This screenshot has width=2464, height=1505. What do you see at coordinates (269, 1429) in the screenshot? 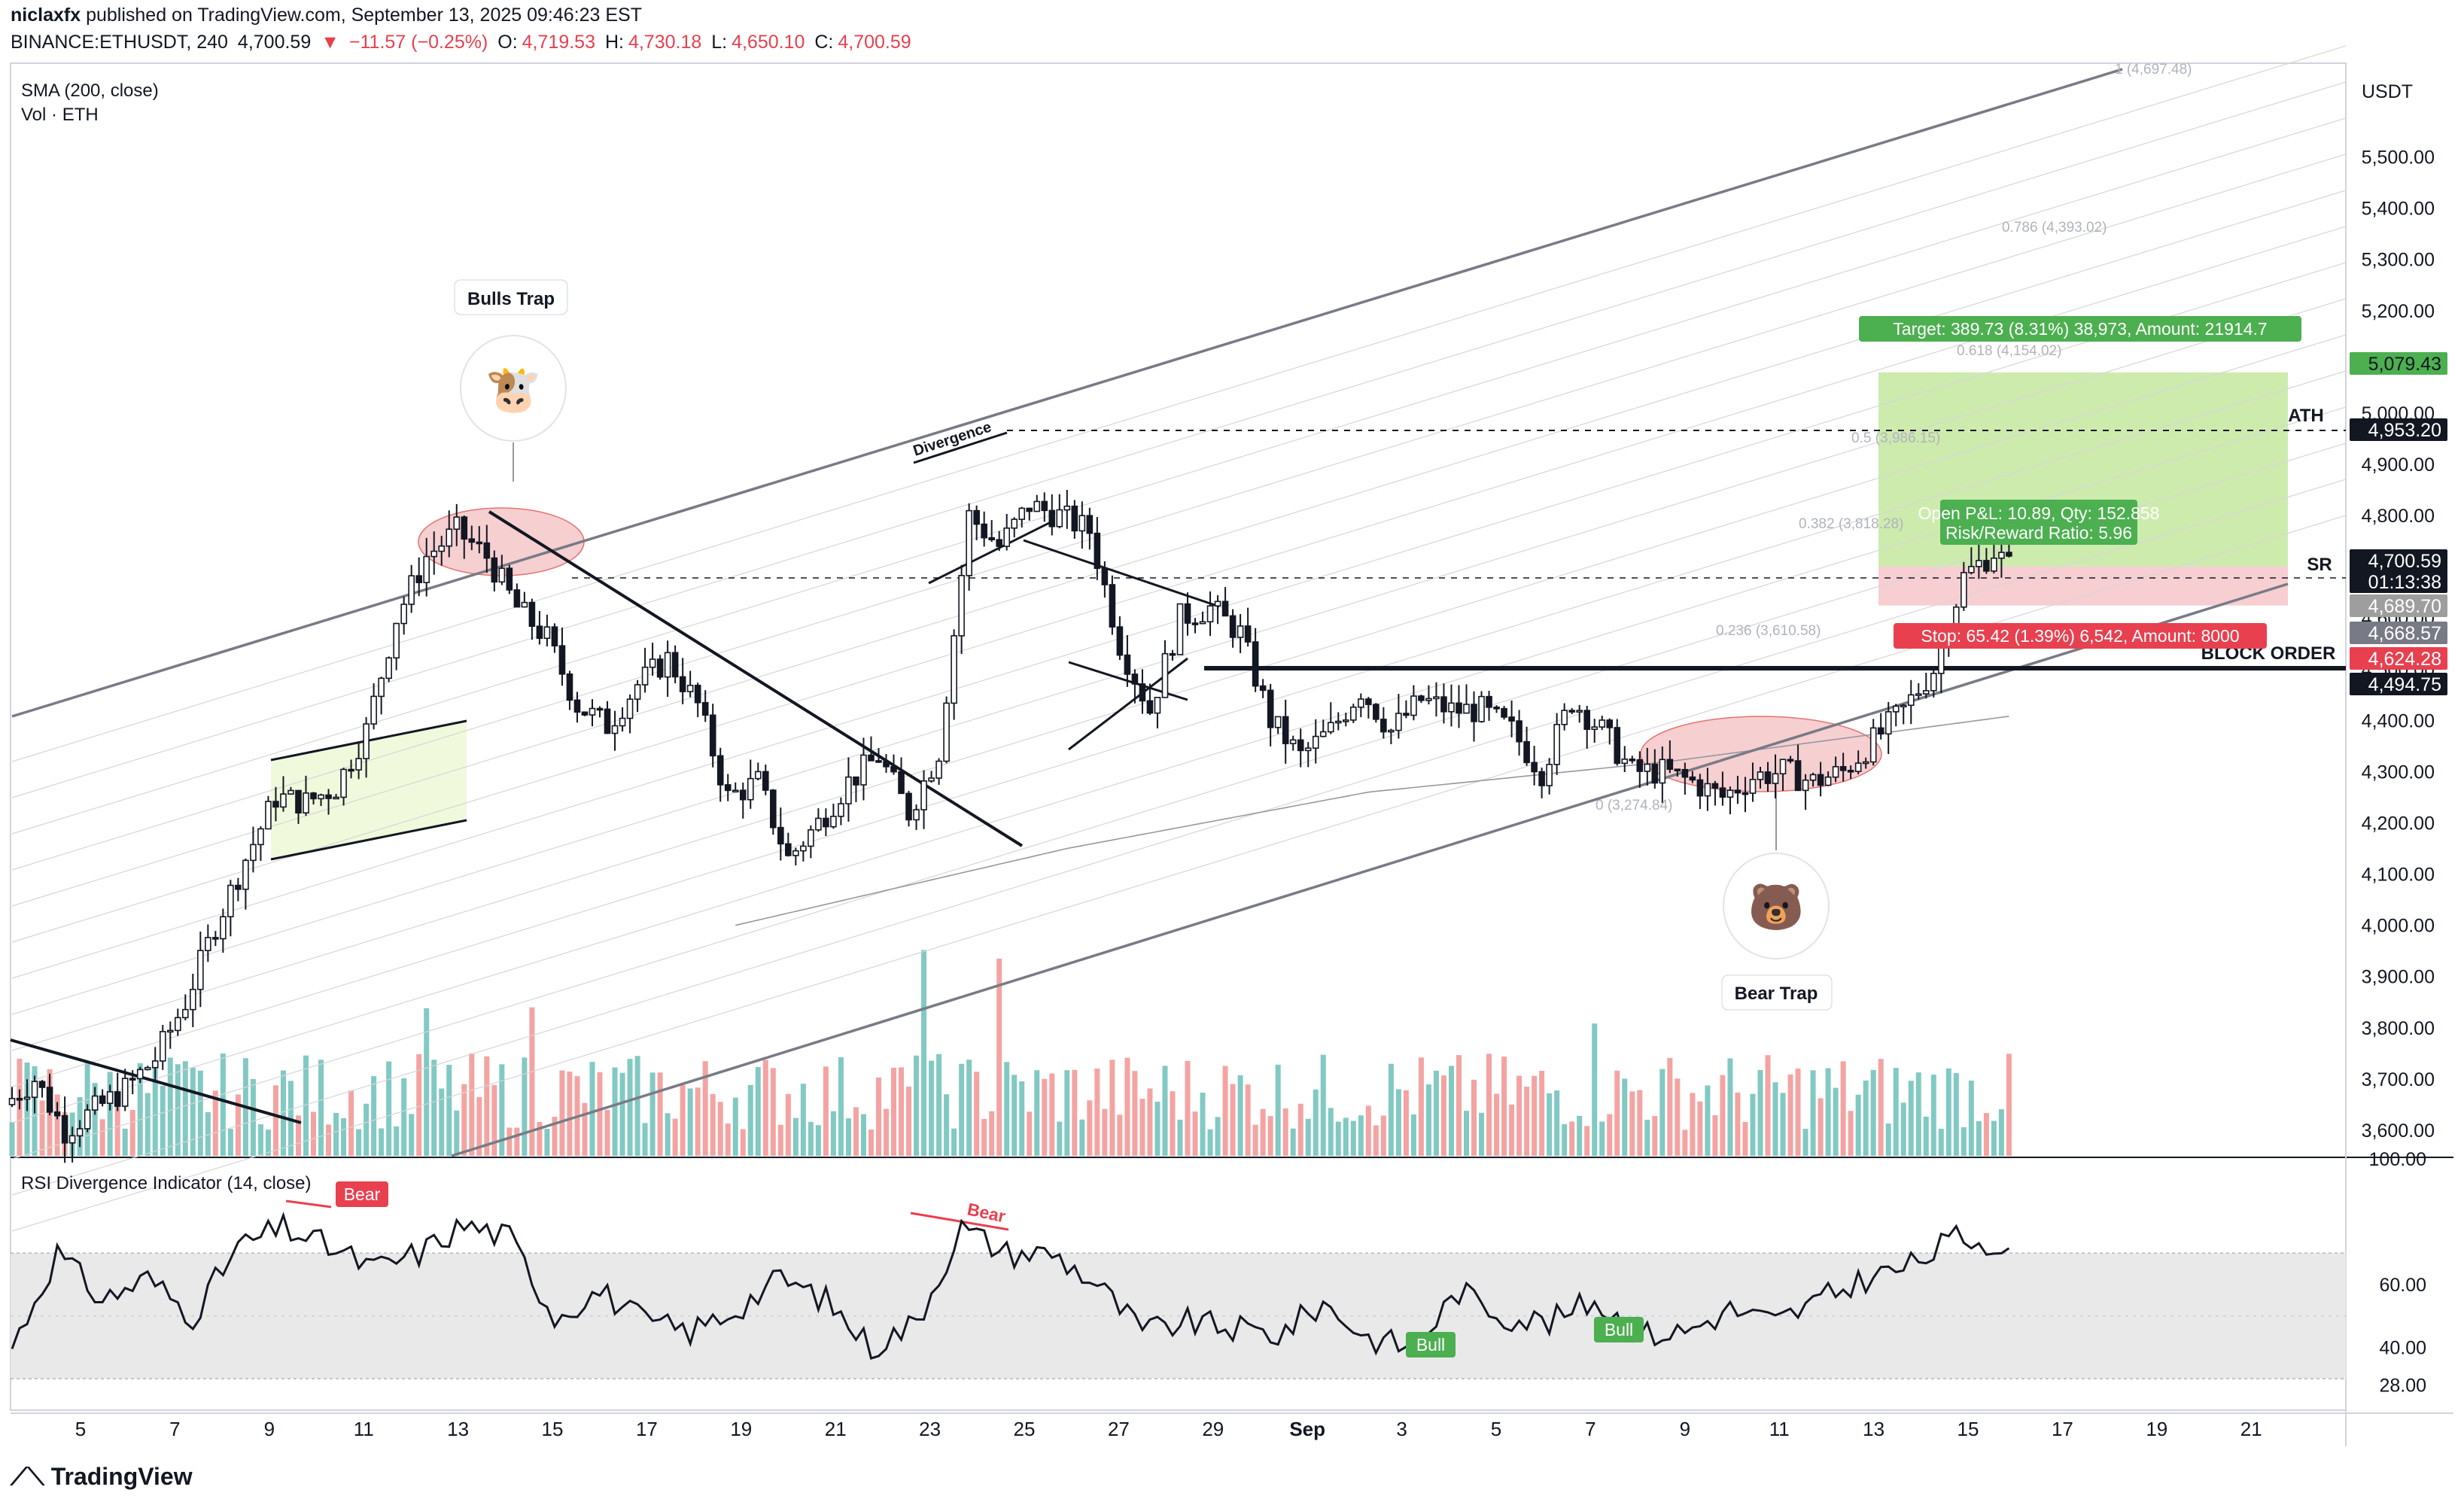
I see `time-tick-label: 9` at bounding box center [269, 1429].